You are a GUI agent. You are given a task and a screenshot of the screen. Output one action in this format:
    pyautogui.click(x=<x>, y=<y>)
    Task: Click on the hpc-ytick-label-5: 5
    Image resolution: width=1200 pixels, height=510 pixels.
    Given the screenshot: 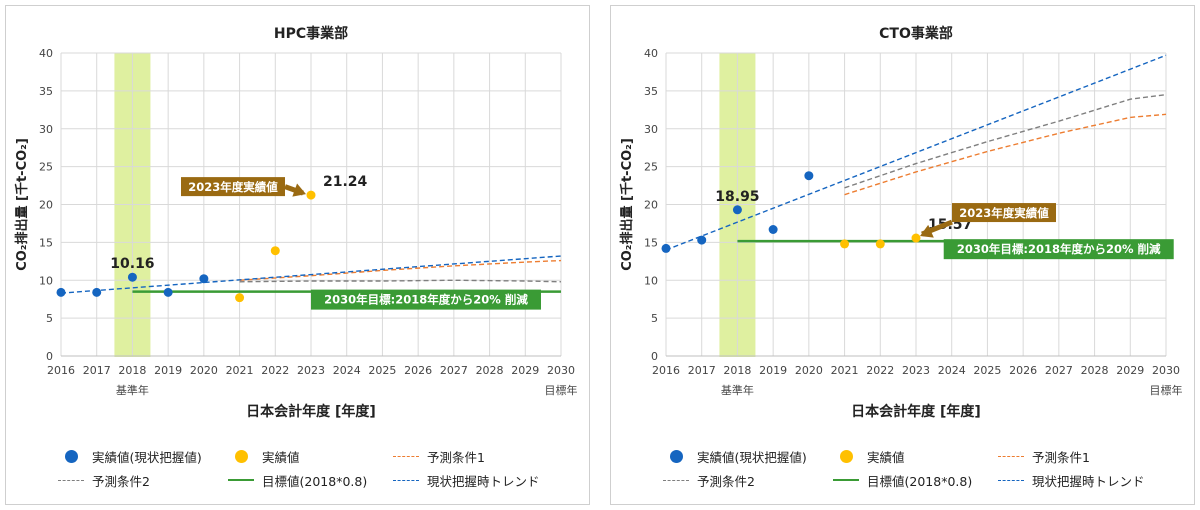 What is the action you would take?
    pyautogui.click(x=49, y=318)
    